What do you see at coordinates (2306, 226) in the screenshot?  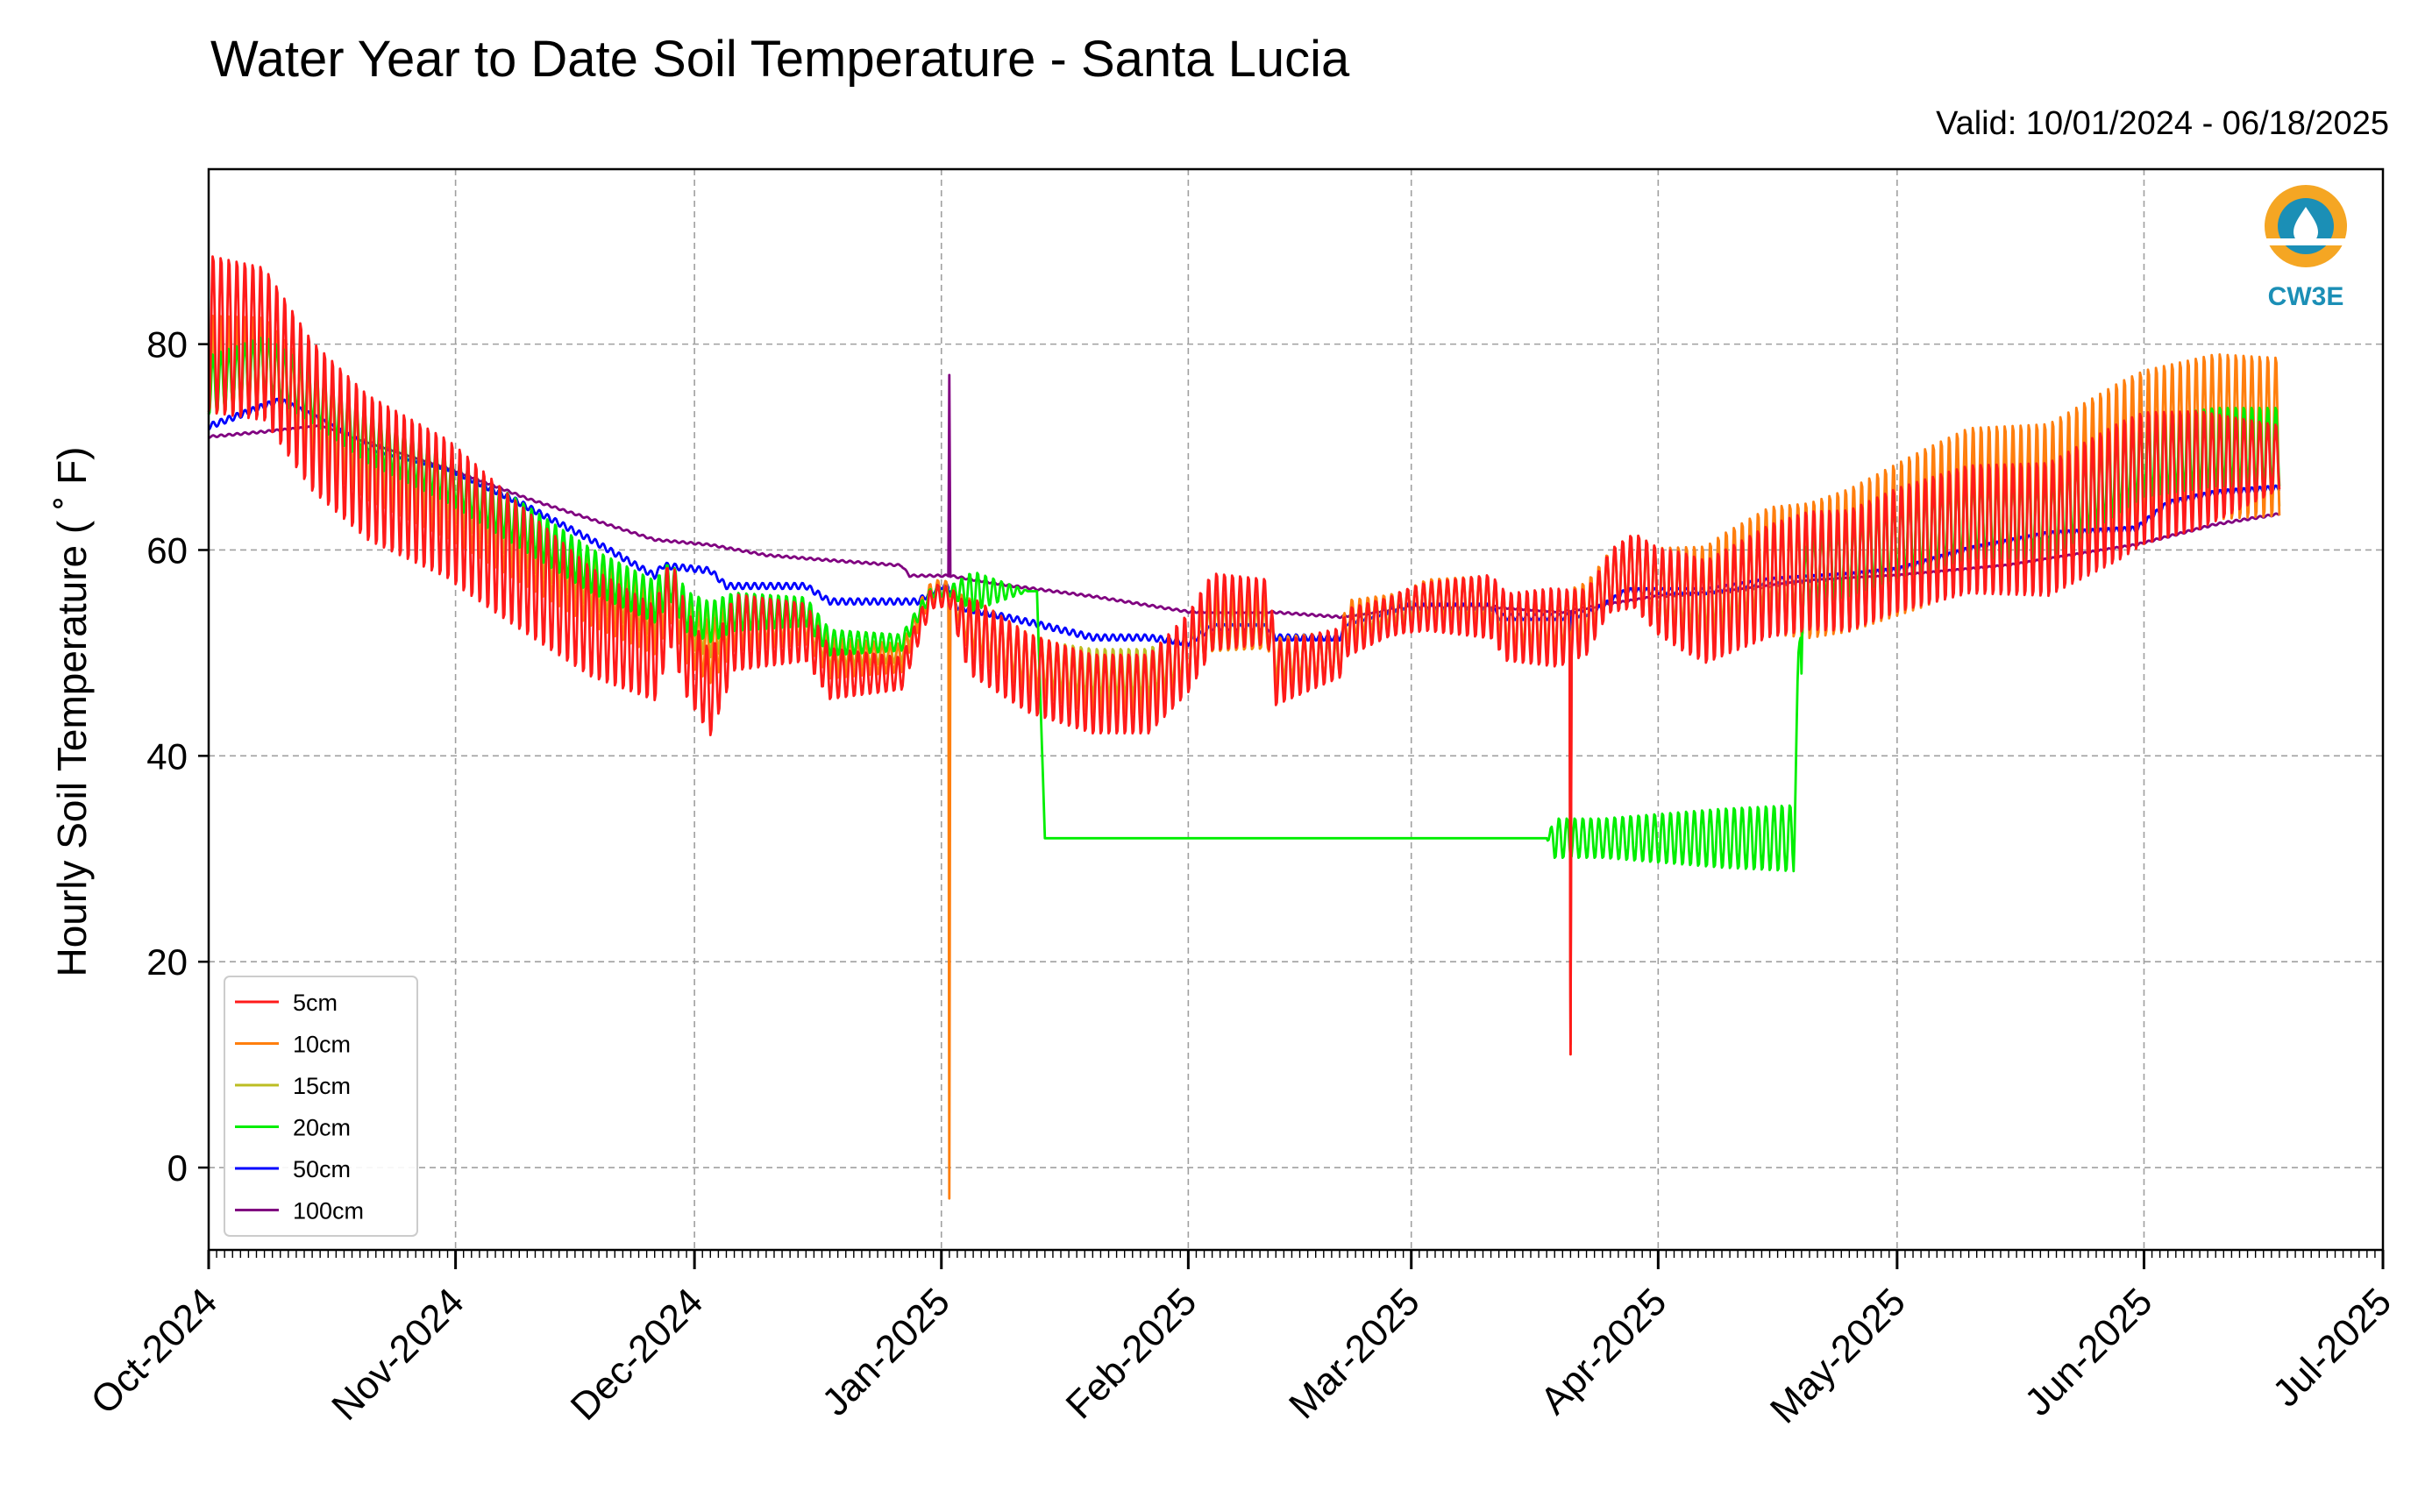 I see `water-drop-icon` at bounding box center [2306, 226].